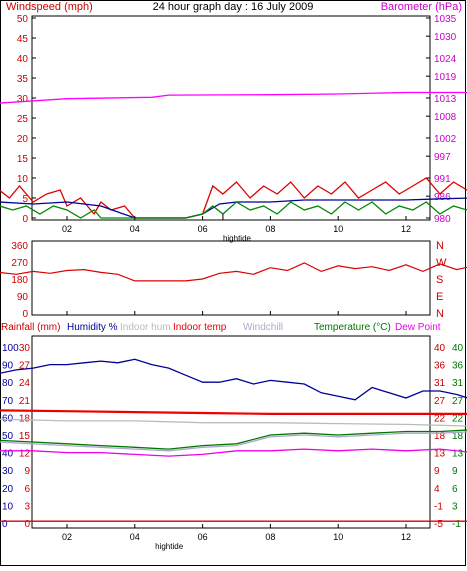  What do you see at coordinates (437, 489) in the screenshot?
I see `temperature-tick: 4` at bounding box center [437, 489].